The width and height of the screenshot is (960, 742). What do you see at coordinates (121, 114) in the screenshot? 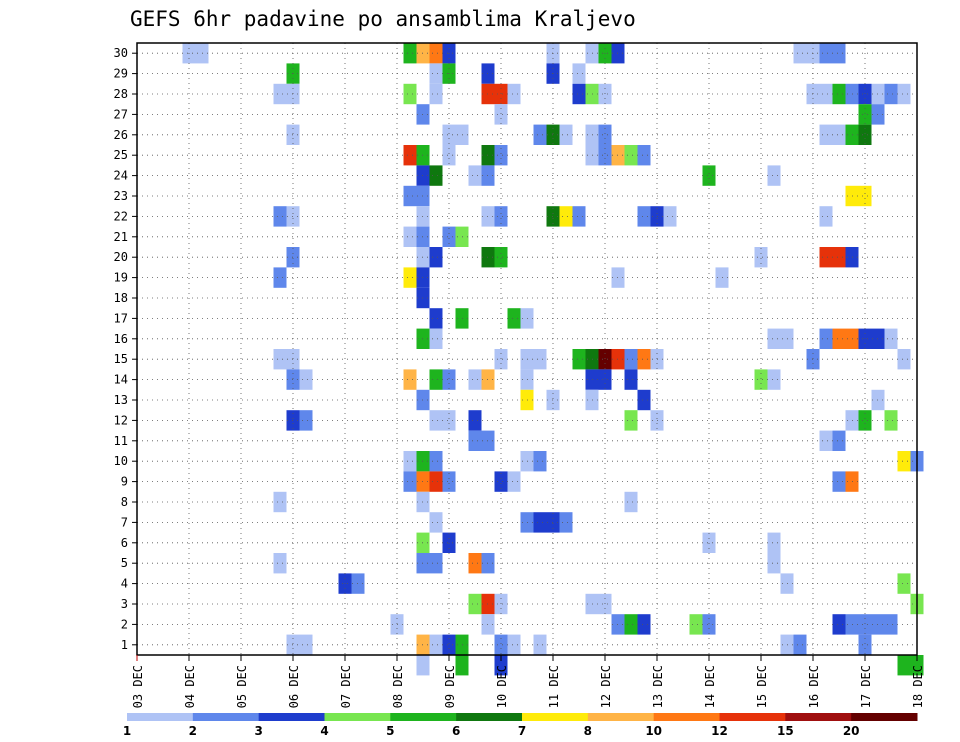
I see `y-tick-label: 27` at bounding box center [121, 114].